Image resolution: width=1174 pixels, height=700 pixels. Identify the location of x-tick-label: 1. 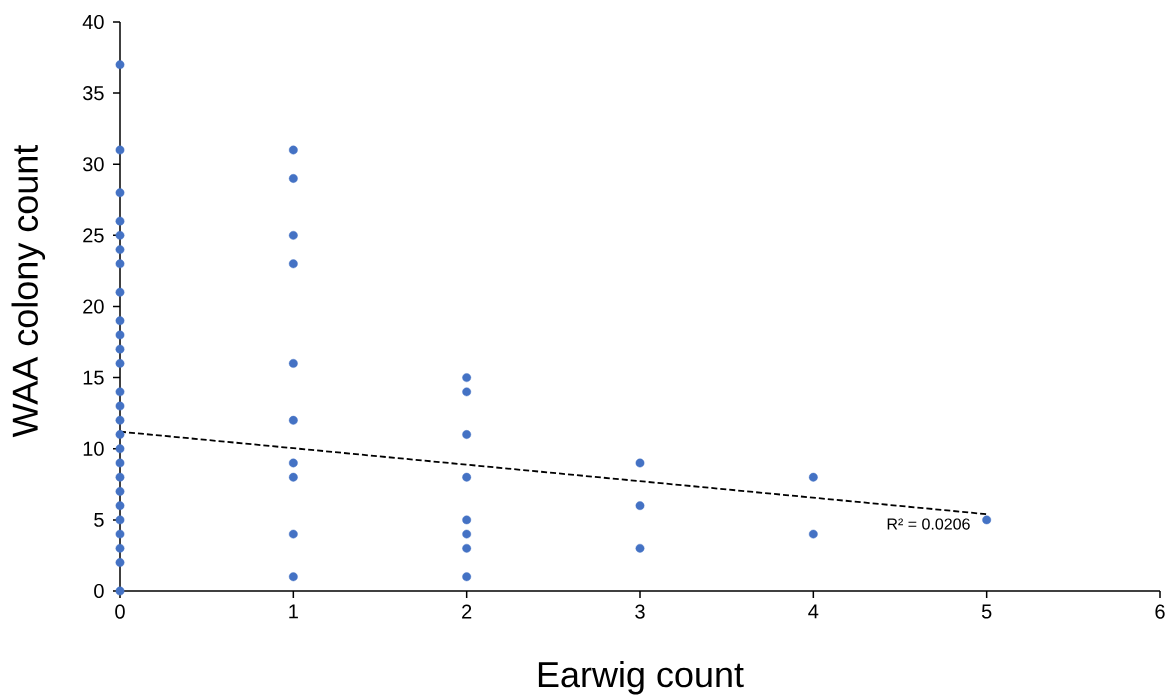
(293, 611).